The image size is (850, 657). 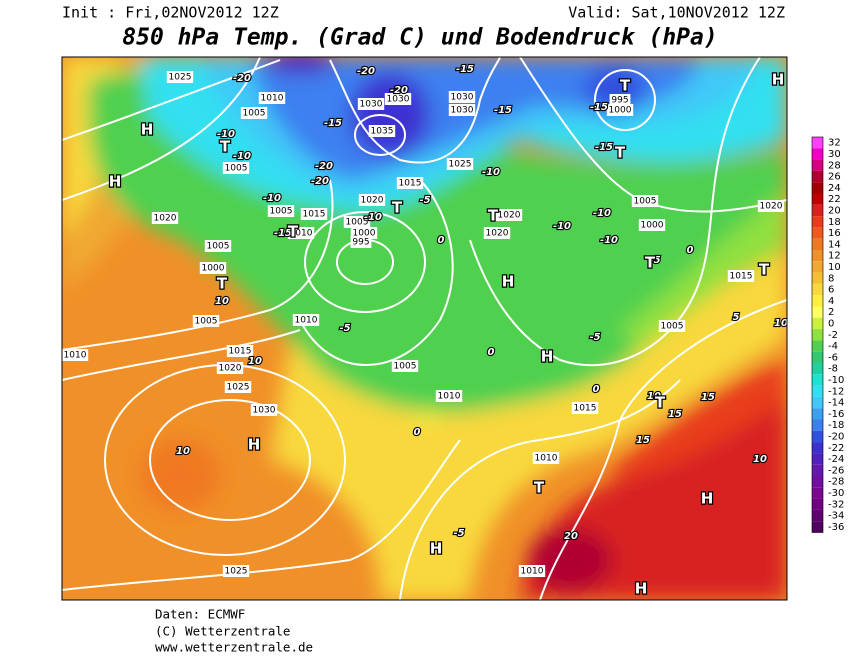 I want to click on colorbar-label: 24, so click(x=834, y=188).